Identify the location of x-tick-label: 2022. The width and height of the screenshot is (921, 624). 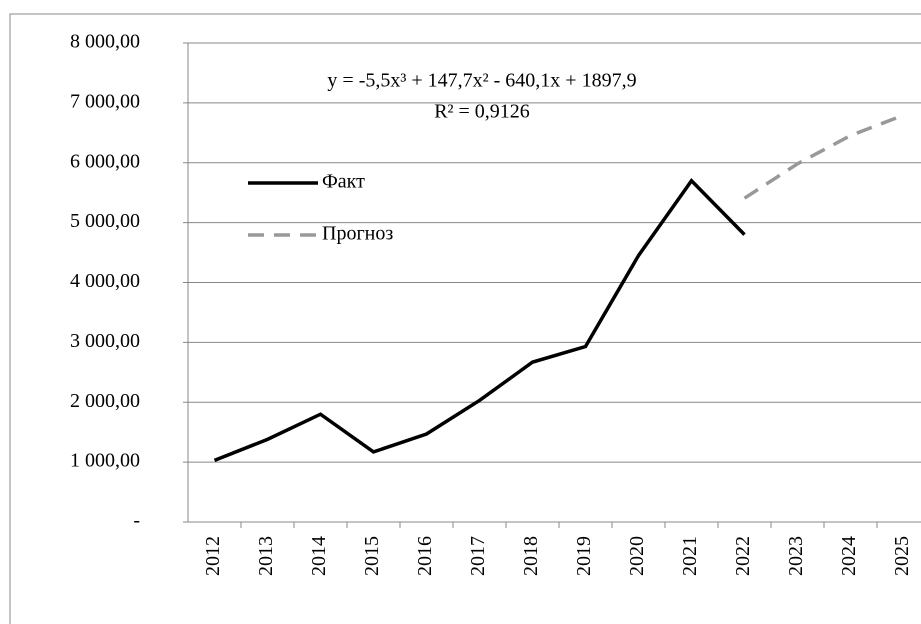
(743, 556).